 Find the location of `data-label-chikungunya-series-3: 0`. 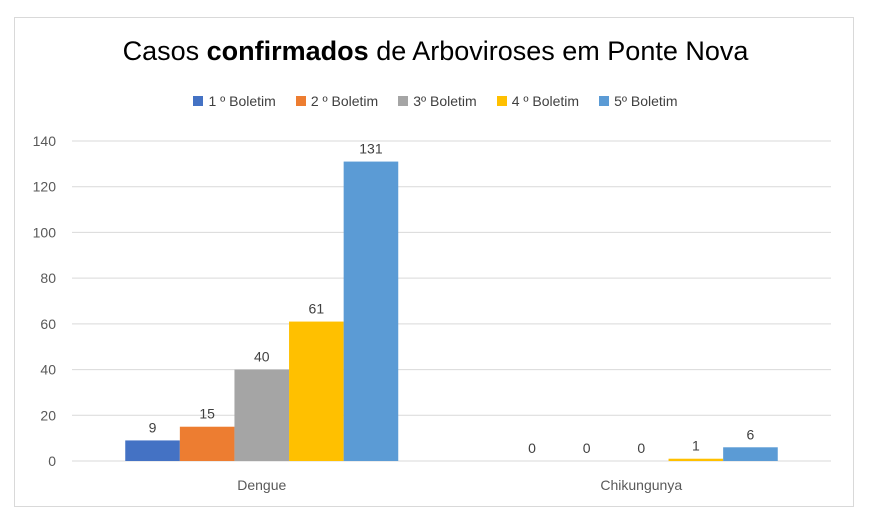

data-label-chikungunya-series-3: 0 is located at coordinates (641, 448).